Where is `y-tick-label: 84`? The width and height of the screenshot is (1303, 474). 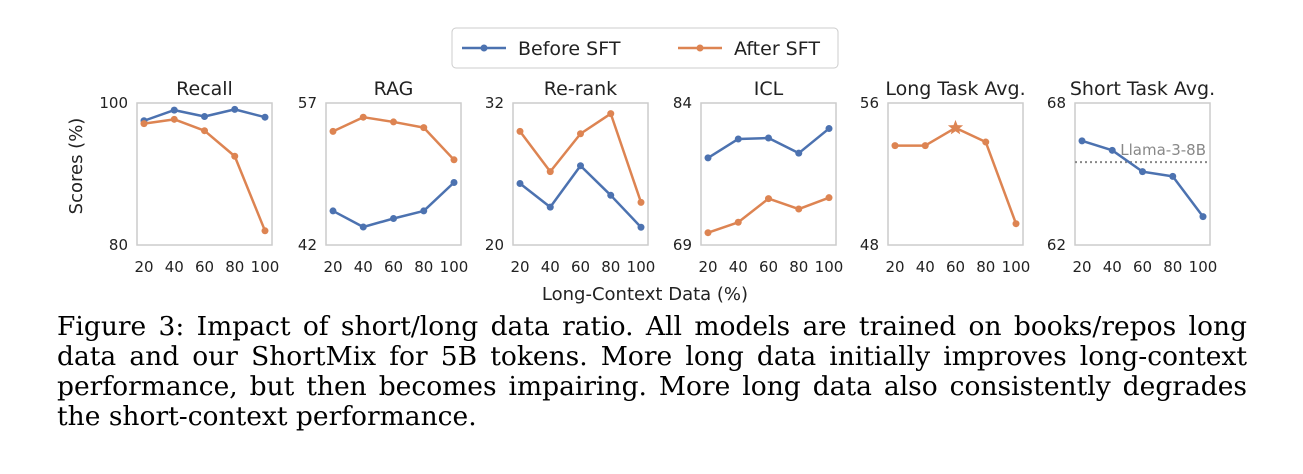
y-tick-label: 84 is located at coordinates (682, 103).